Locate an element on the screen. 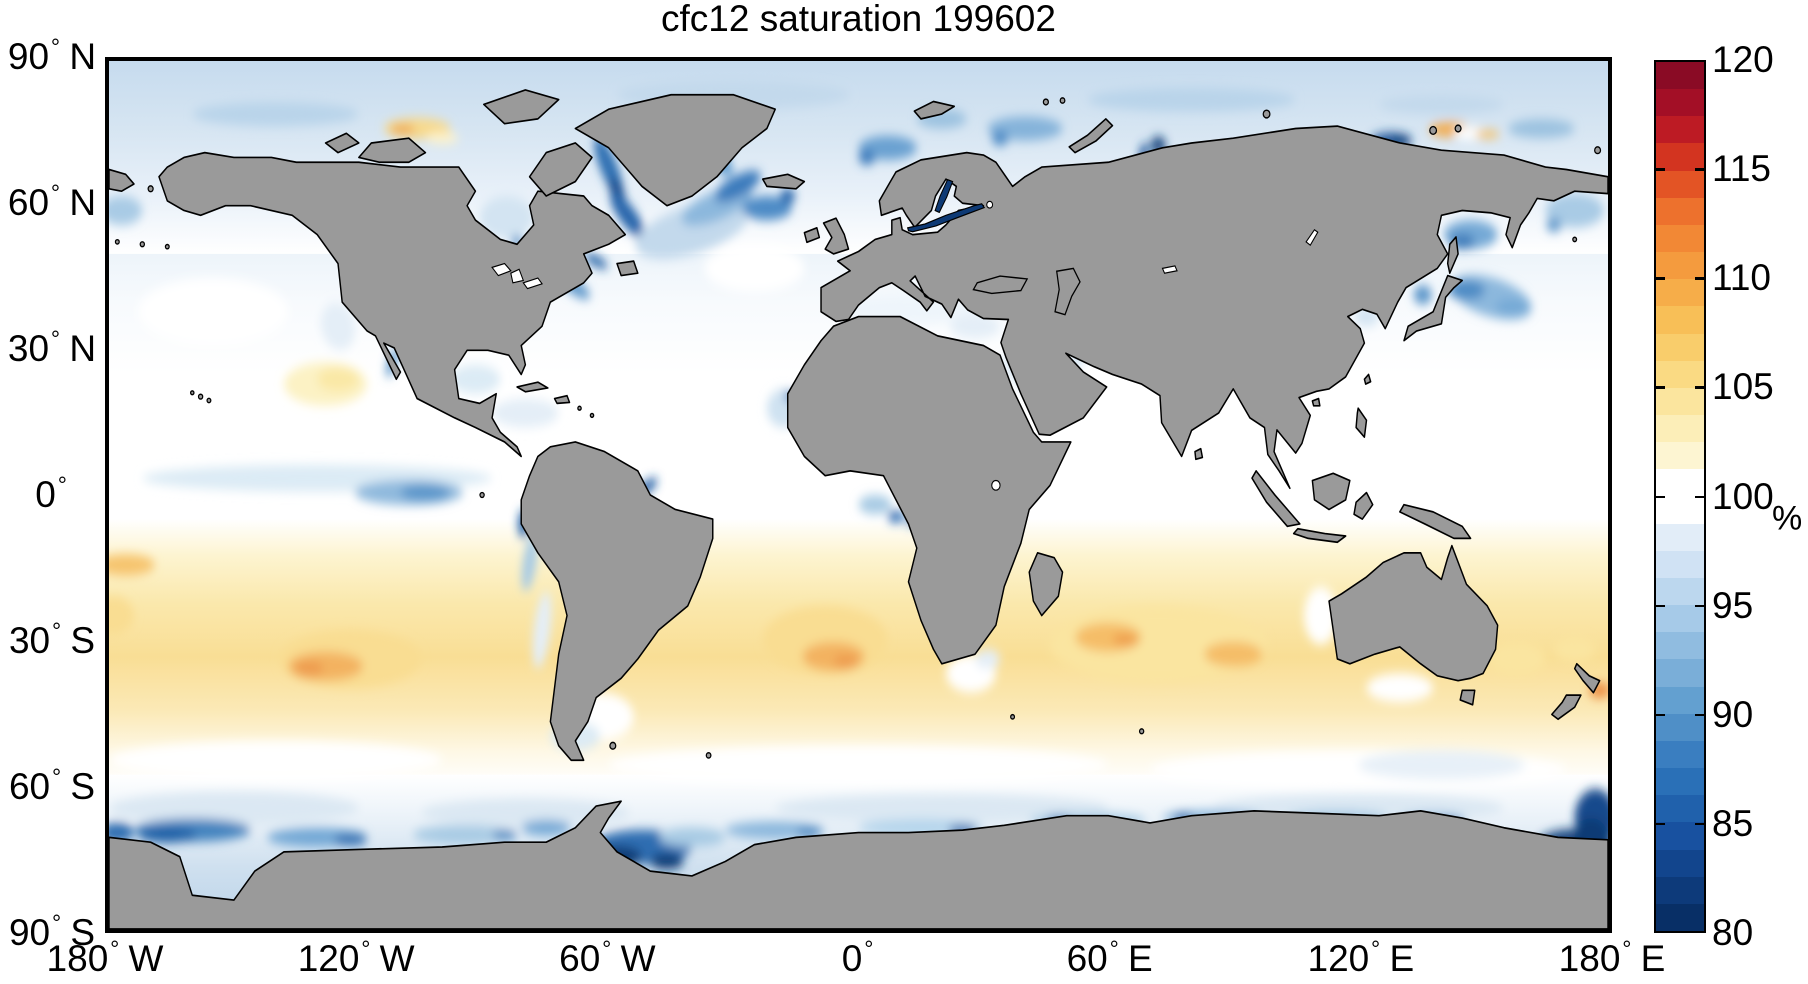 This screenshot has height=984, width=1808. newfoundland is located at coordinates (627, 268).